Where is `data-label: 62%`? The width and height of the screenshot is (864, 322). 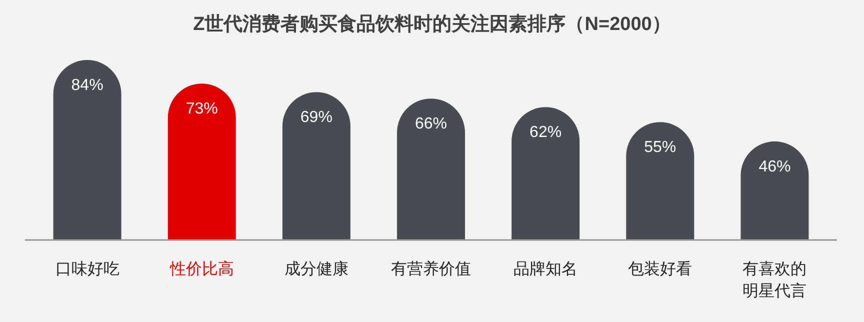 data-label: 62% is located at coordinates (546, 133).